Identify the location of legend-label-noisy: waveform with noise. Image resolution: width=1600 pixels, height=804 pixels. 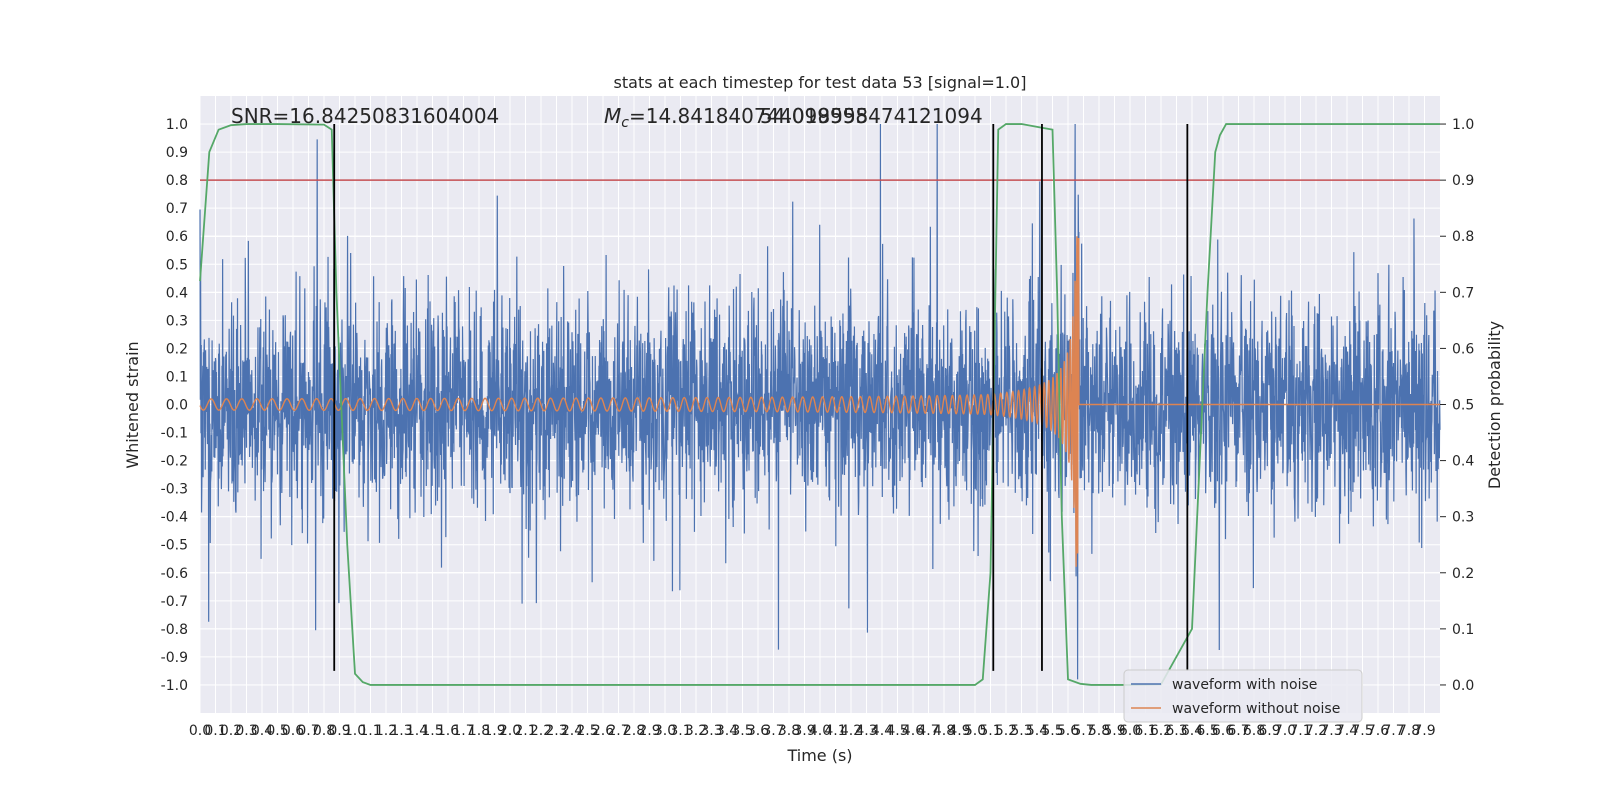
(1244, 685).